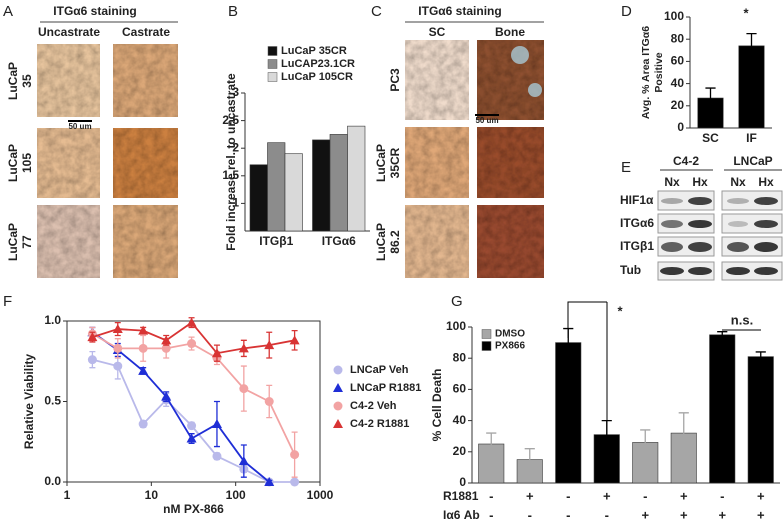 This screenshot has height=523, width=784. I want to click on legend-label: LNCaP Veh, so click(379, 370).